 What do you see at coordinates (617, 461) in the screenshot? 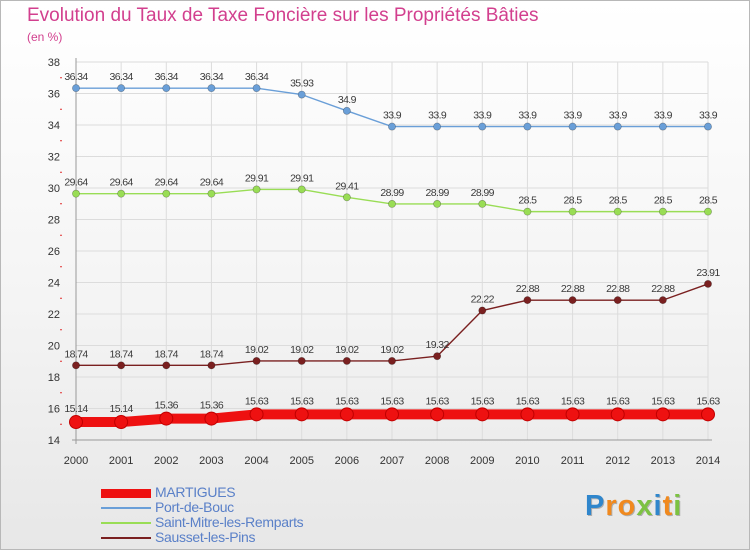
I see `x-tick-label: 2012` at bounding box center [617, 461].